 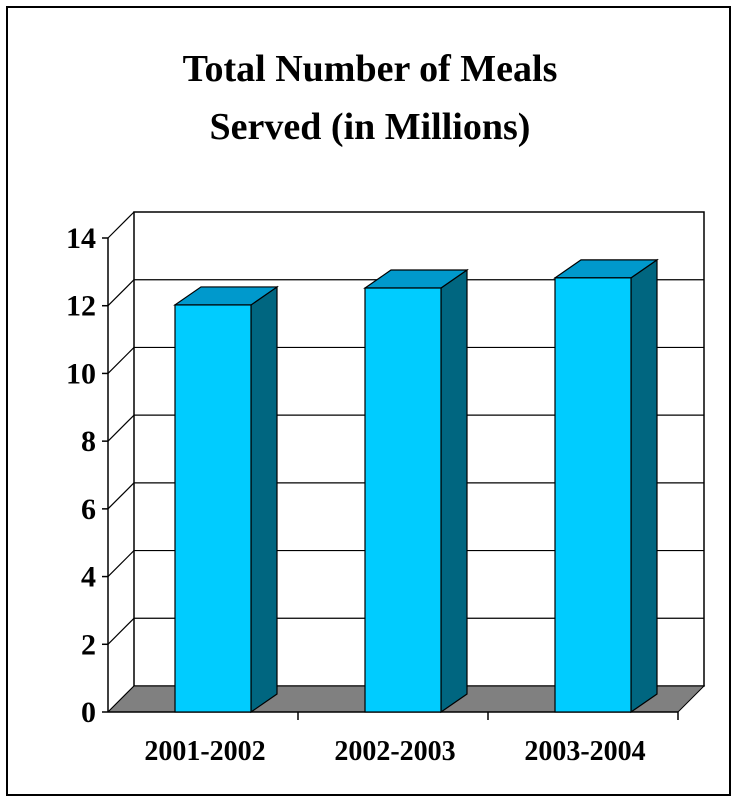 I want to click on y-tick-label: 8, so click(x=88, y=441).